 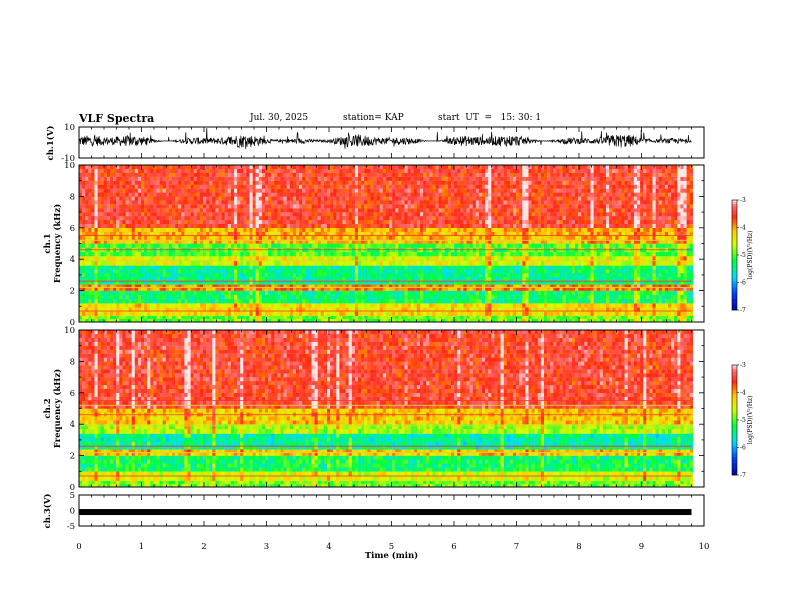 I want to click on ch1-waveform-line, so click(x=385, y=138).